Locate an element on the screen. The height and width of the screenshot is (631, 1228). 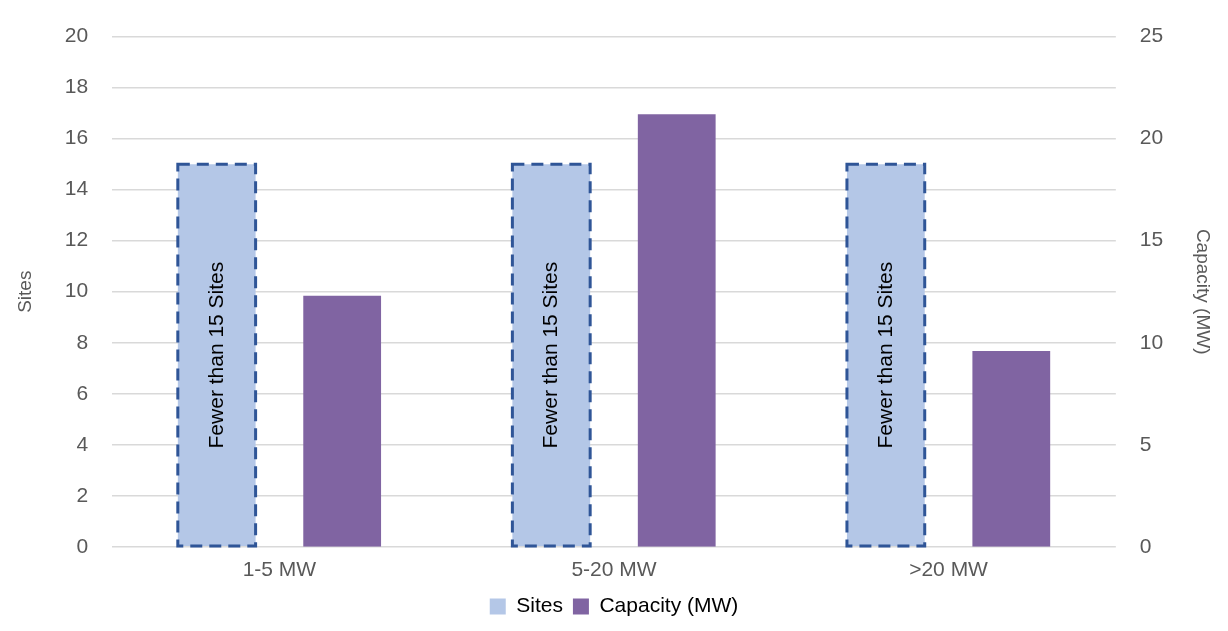
y2-axis-title: Capacity (MW) is located at coordinates (1204, 291).